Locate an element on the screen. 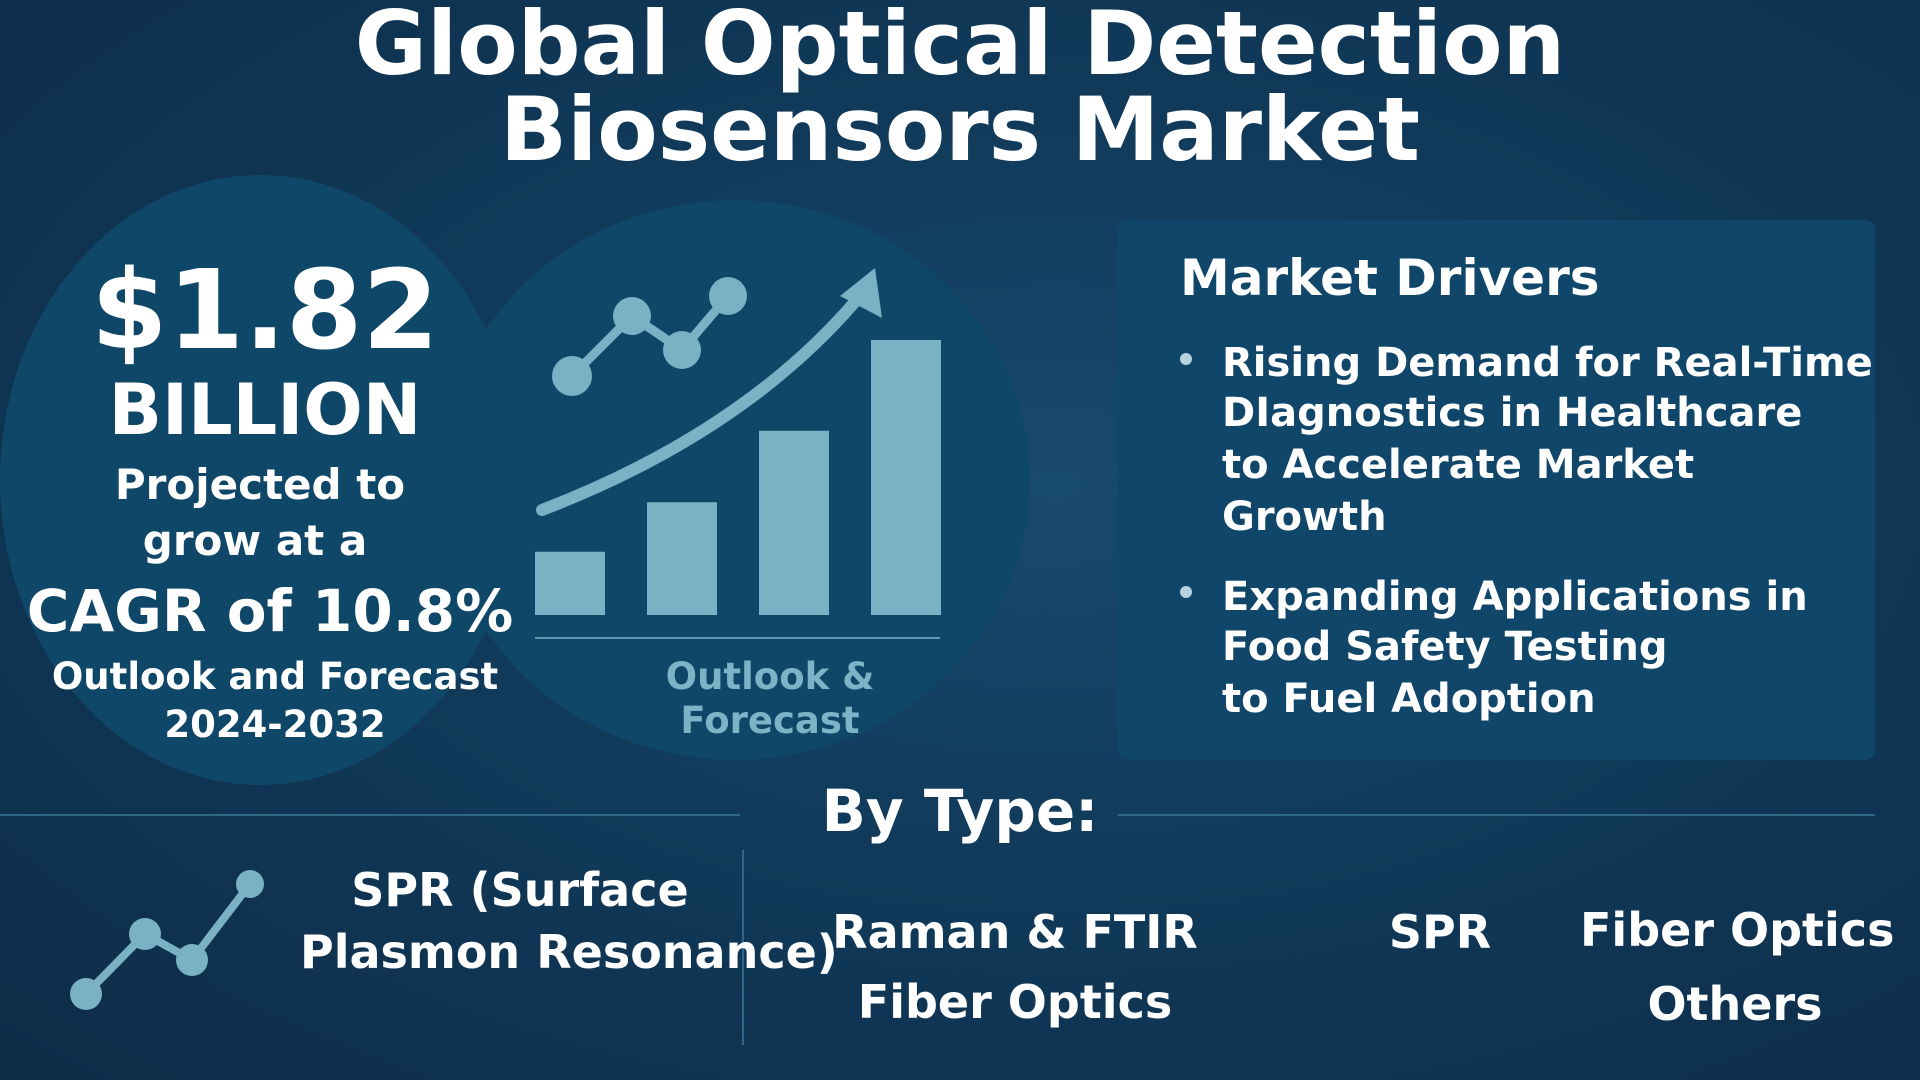  trend-arrow-icon is located at coordinates (709, 392).